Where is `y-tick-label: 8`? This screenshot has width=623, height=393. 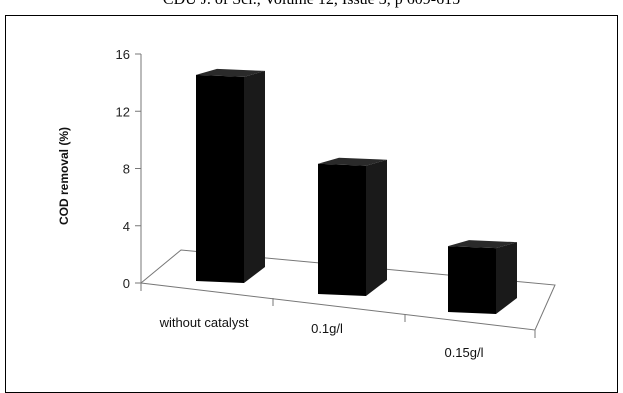 y-tick-label: 8 is located at coordinates (126, 169).